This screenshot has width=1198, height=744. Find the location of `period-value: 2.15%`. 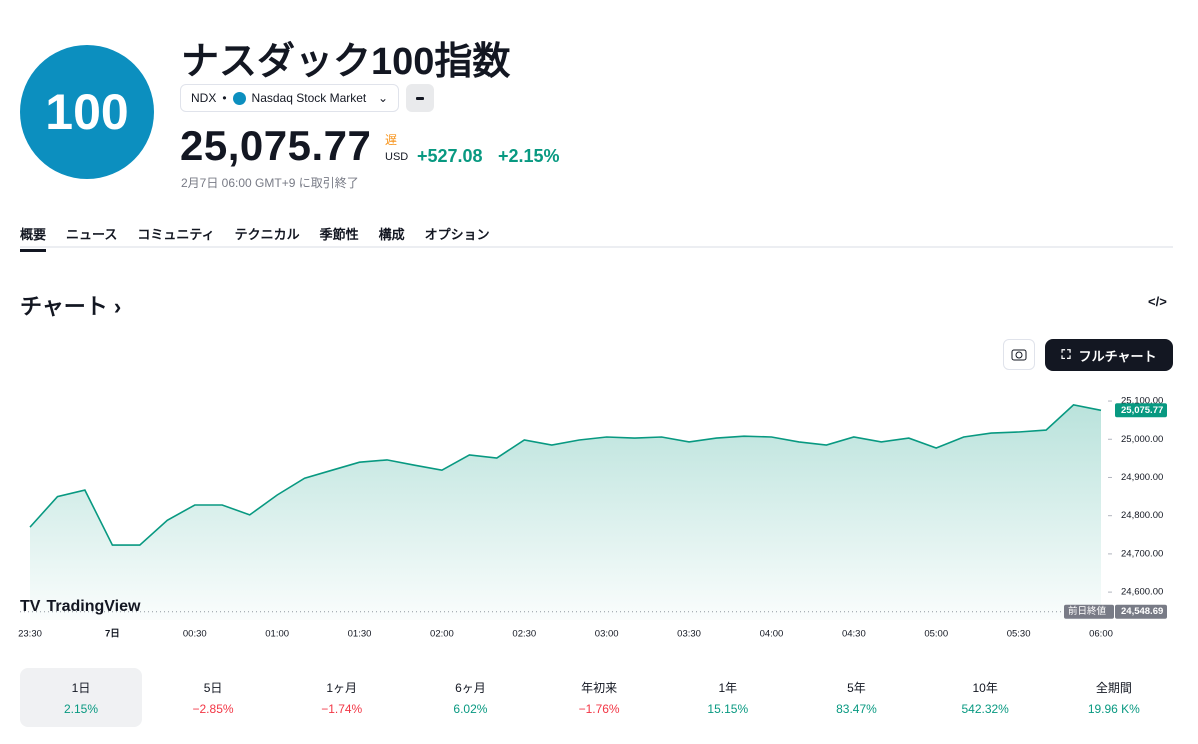

period-value: 2.15% is located at coordinates (81, 709).